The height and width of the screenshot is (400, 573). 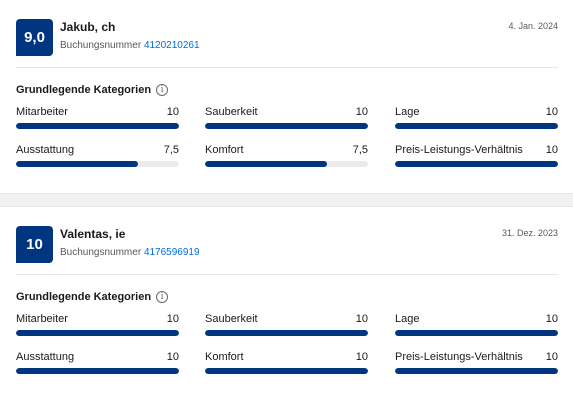 I want to click on review-score-badge: 9,0, so click(x=34, y=37).